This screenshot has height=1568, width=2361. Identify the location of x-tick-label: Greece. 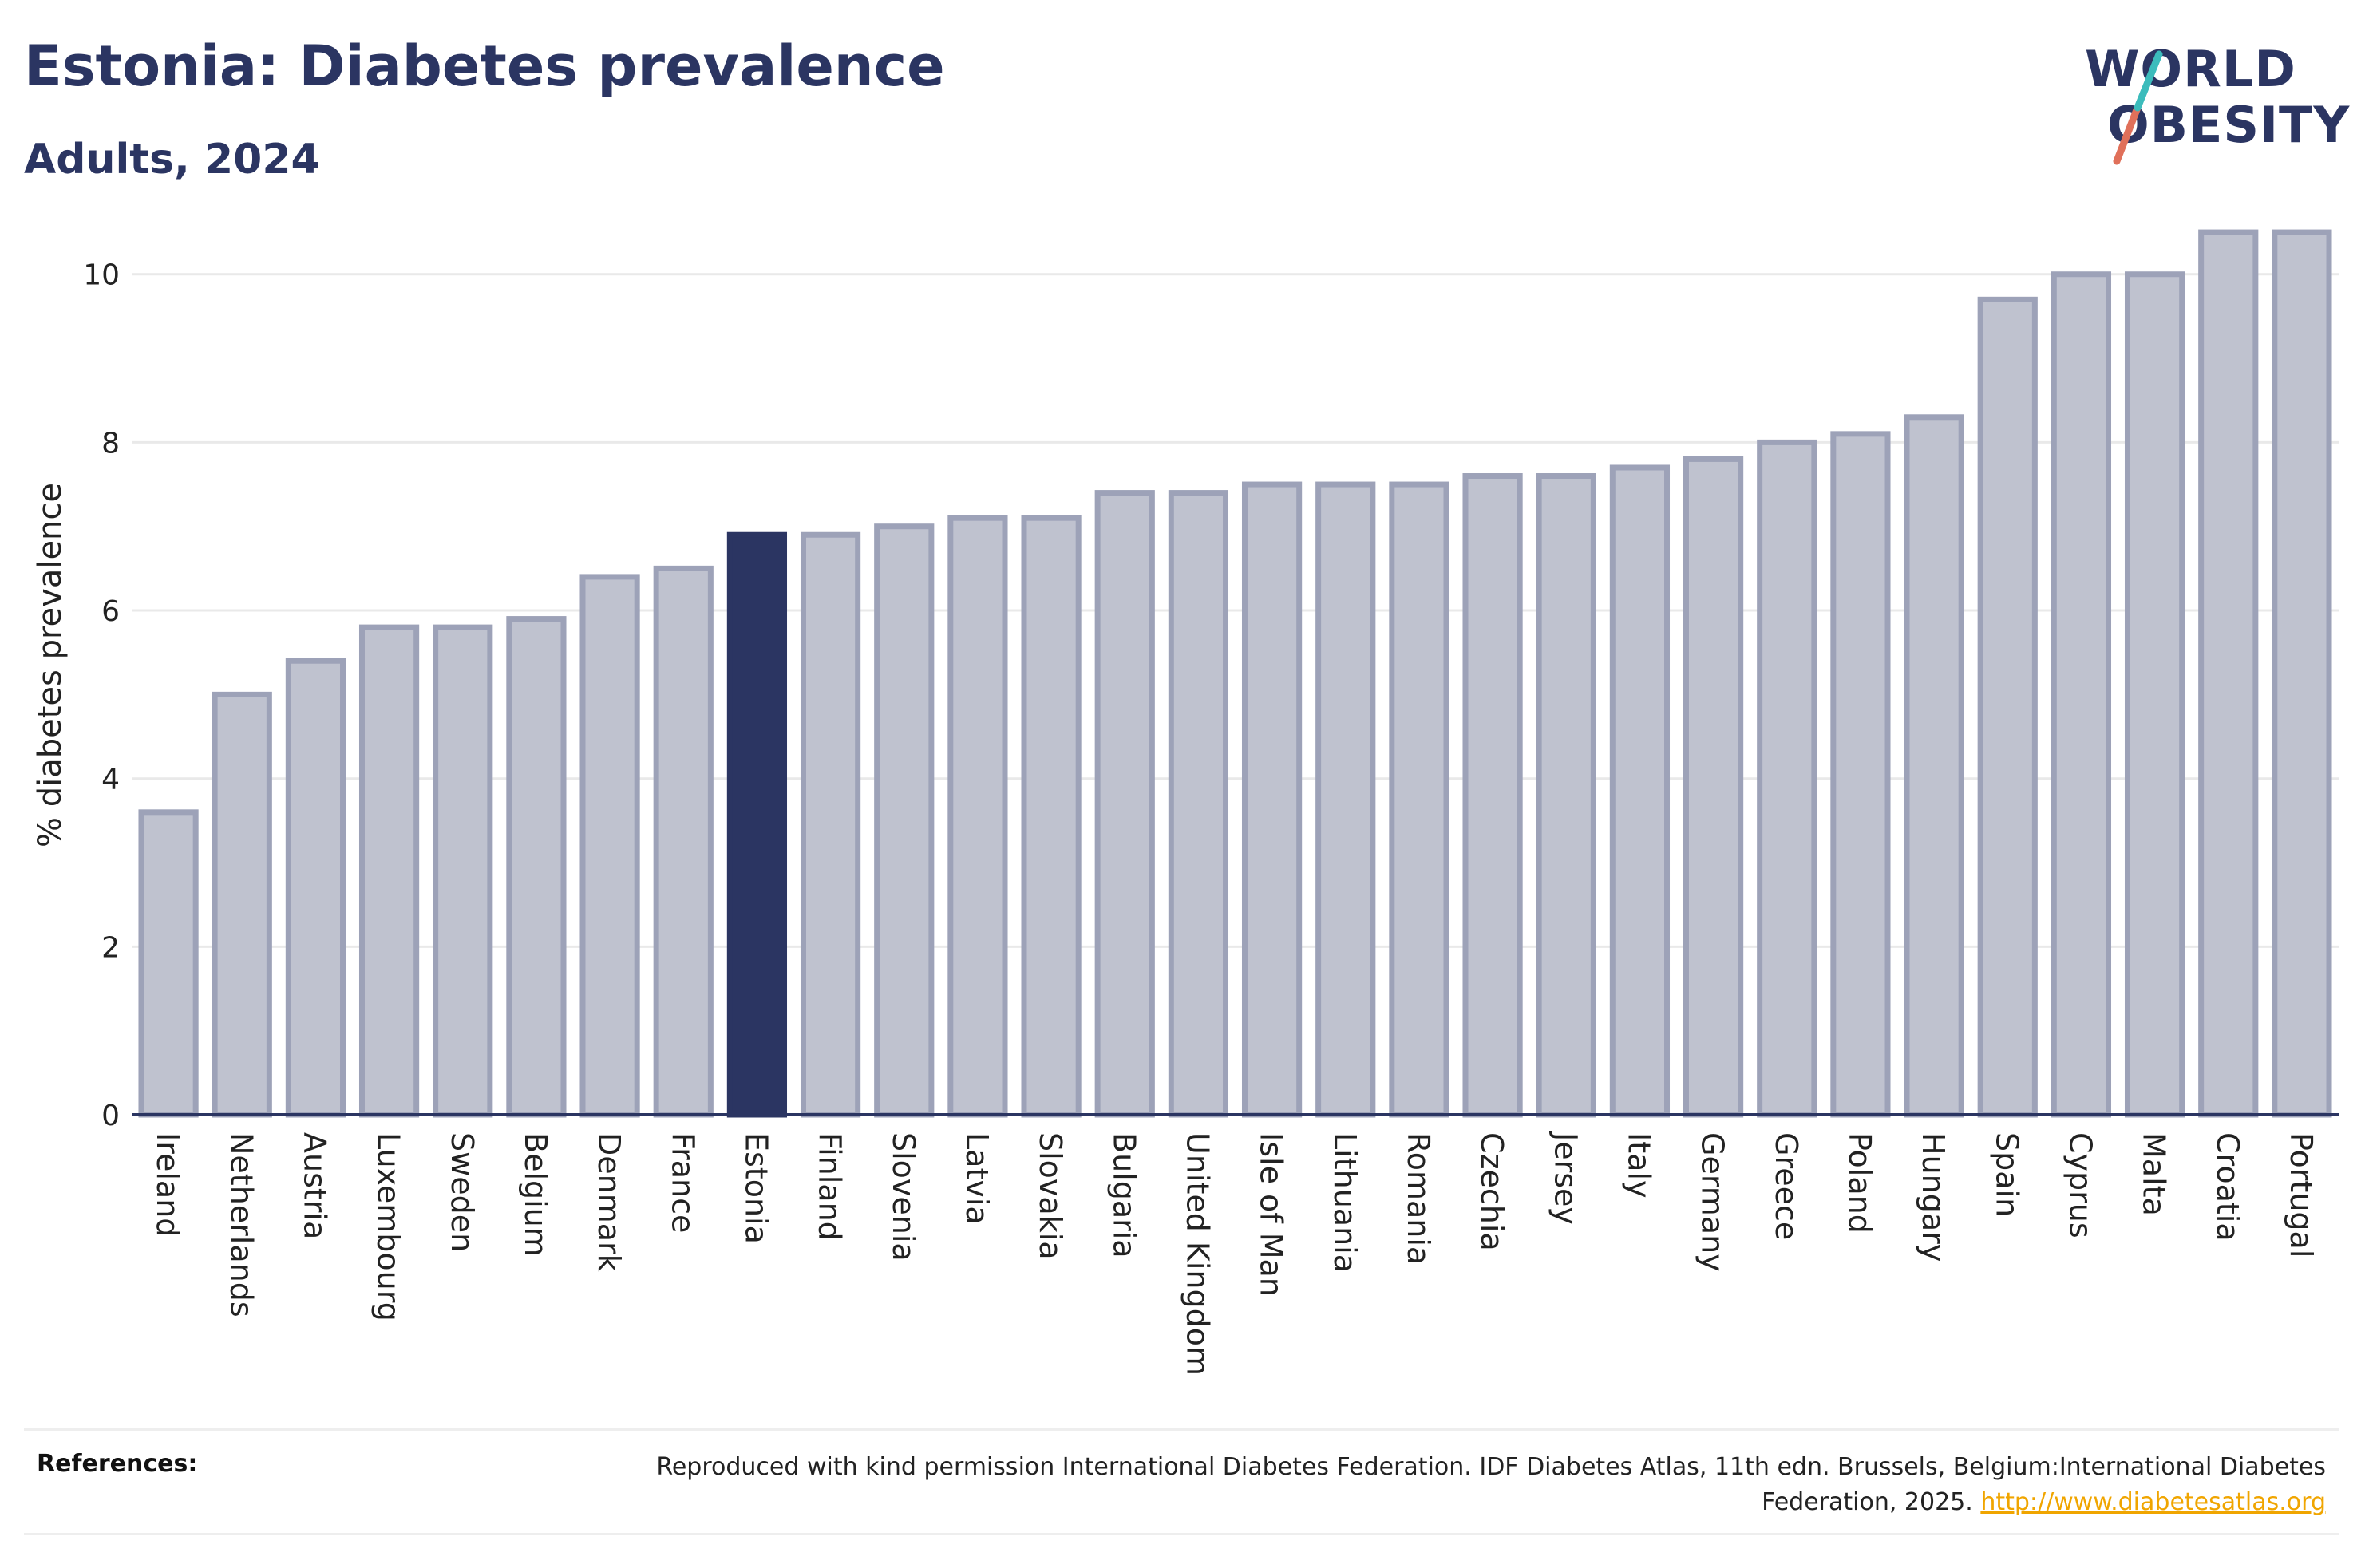
(1786, 1186).